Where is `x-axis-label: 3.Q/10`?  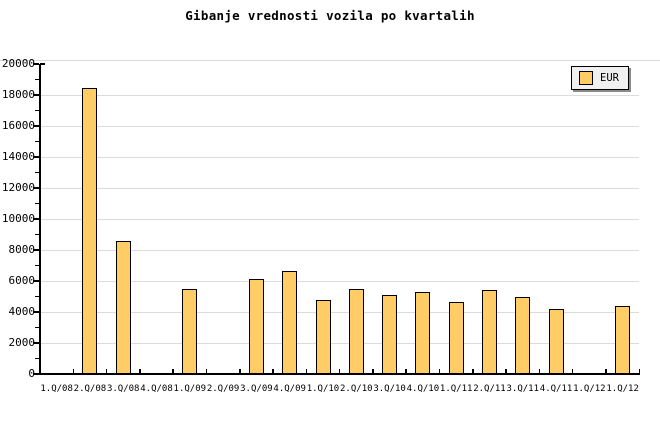 x-axis-label: 3.Q/10 is located at coordinates (389, 389).